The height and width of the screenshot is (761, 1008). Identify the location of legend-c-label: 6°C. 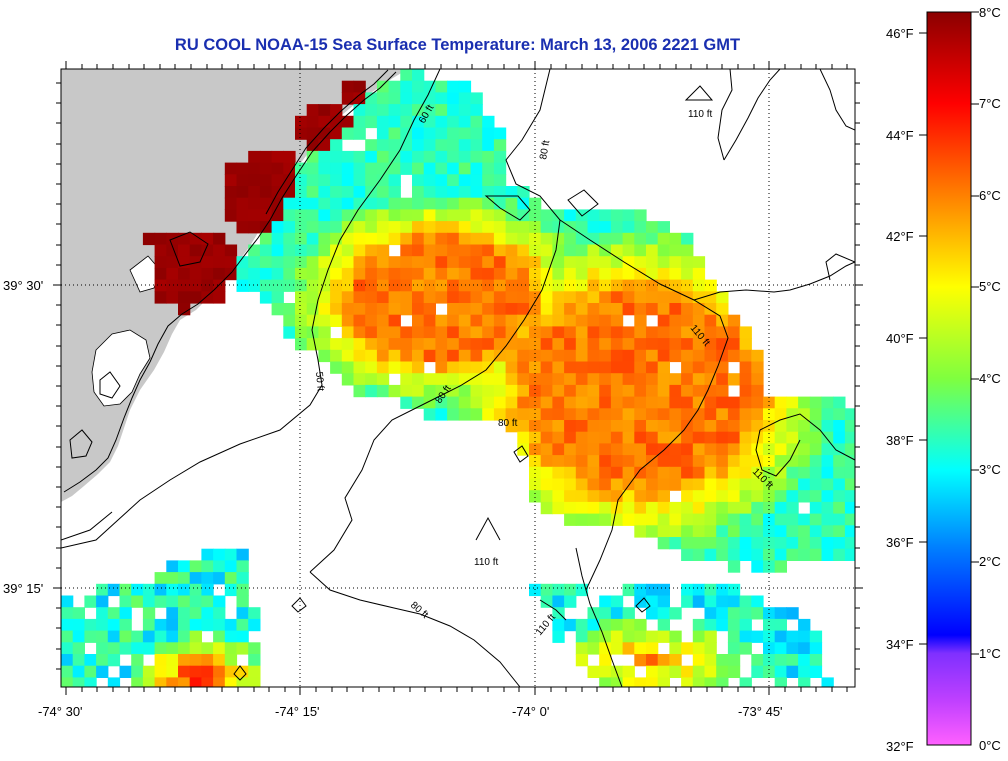
(990, 195).